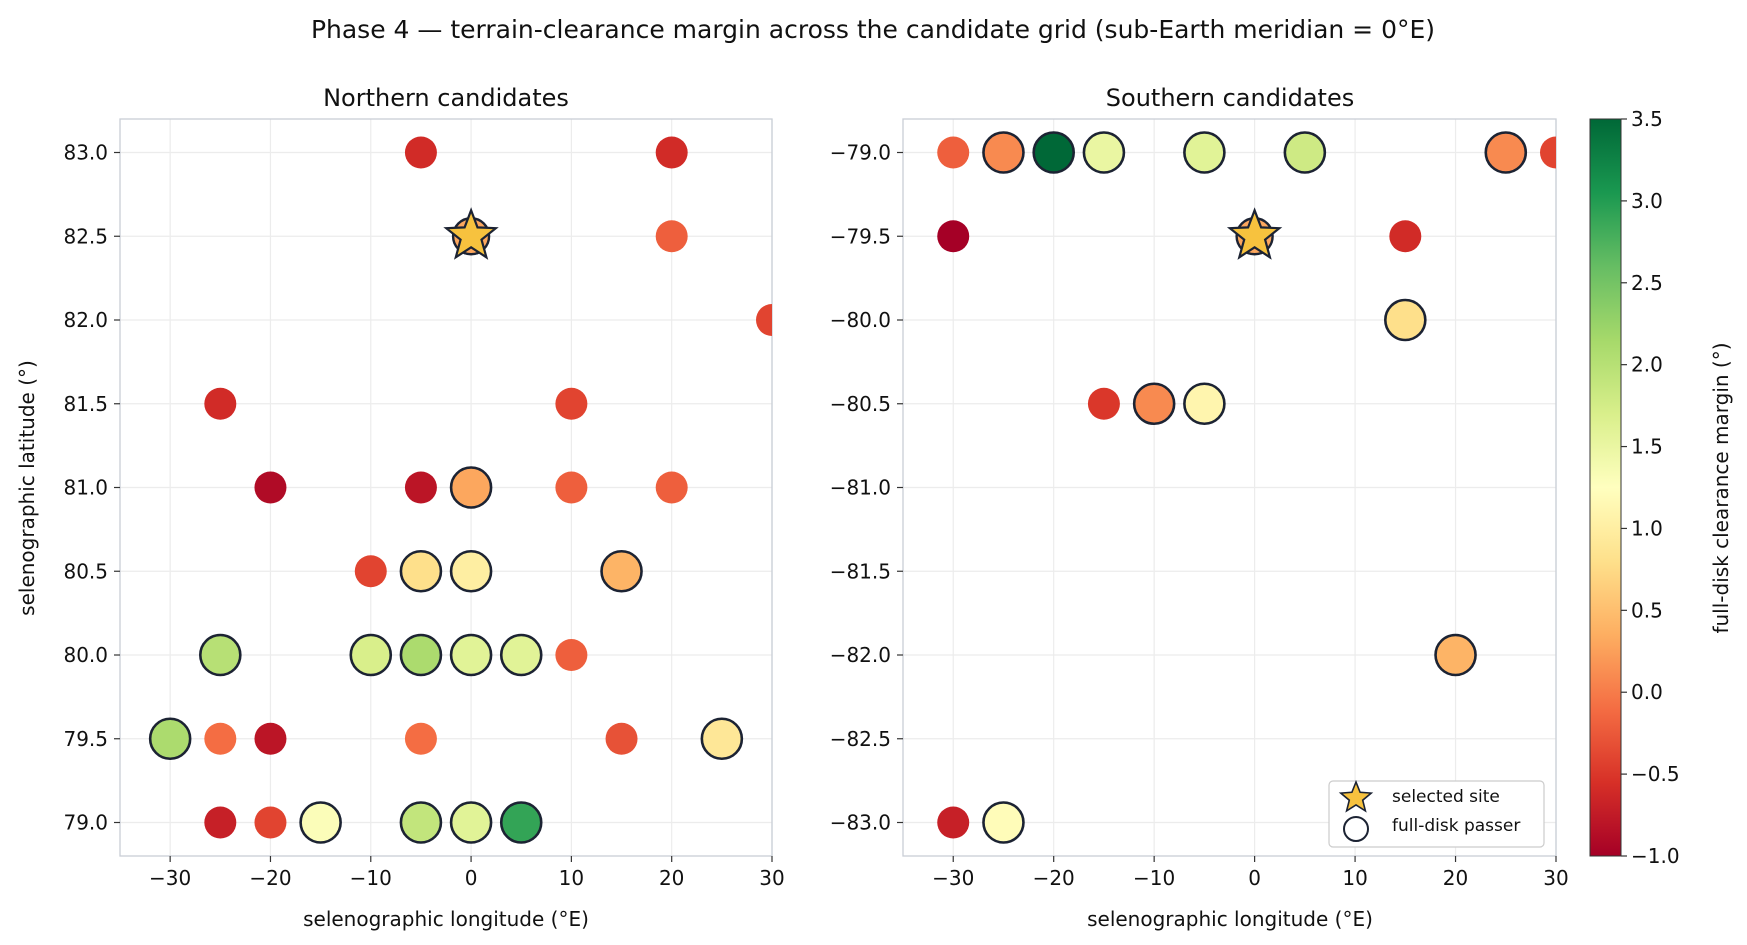  What do you see at coordinates (860, 823) in the screenshot?
I see `southern-y-tick-label: −83.0` at bounding box center [860, 823].